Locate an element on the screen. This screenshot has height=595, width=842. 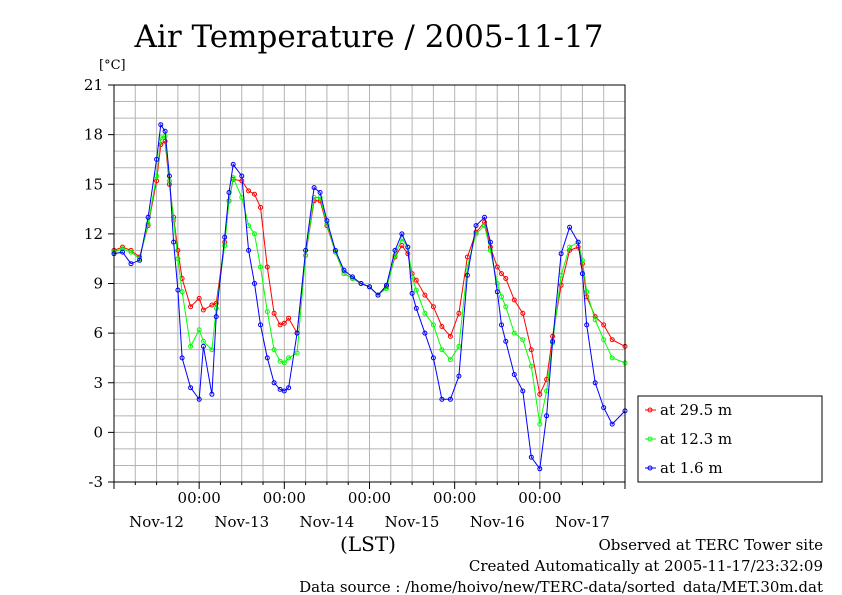
y-tick-label: 3 is located at coordinates (98, 383).